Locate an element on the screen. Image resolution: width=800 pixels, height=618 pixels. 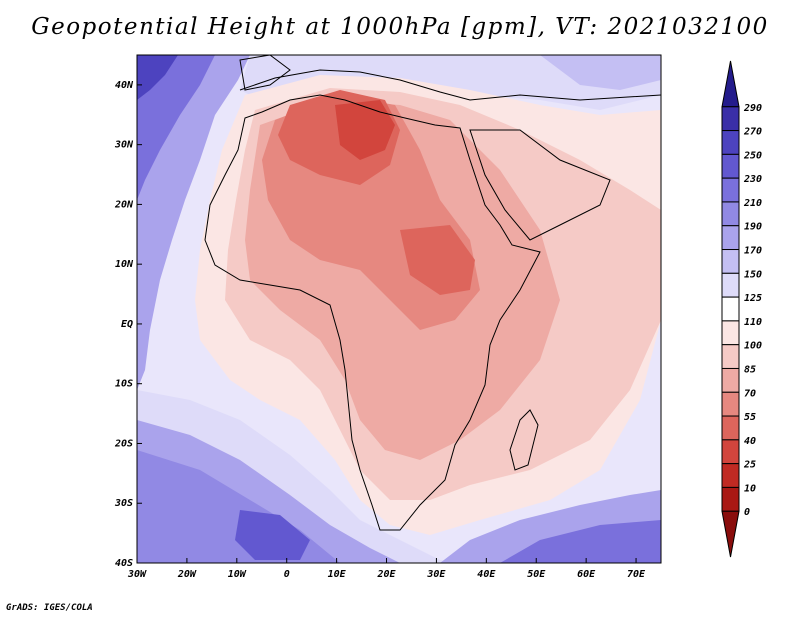
lat-tick-label: 40S is located at coordinates (124, 563).